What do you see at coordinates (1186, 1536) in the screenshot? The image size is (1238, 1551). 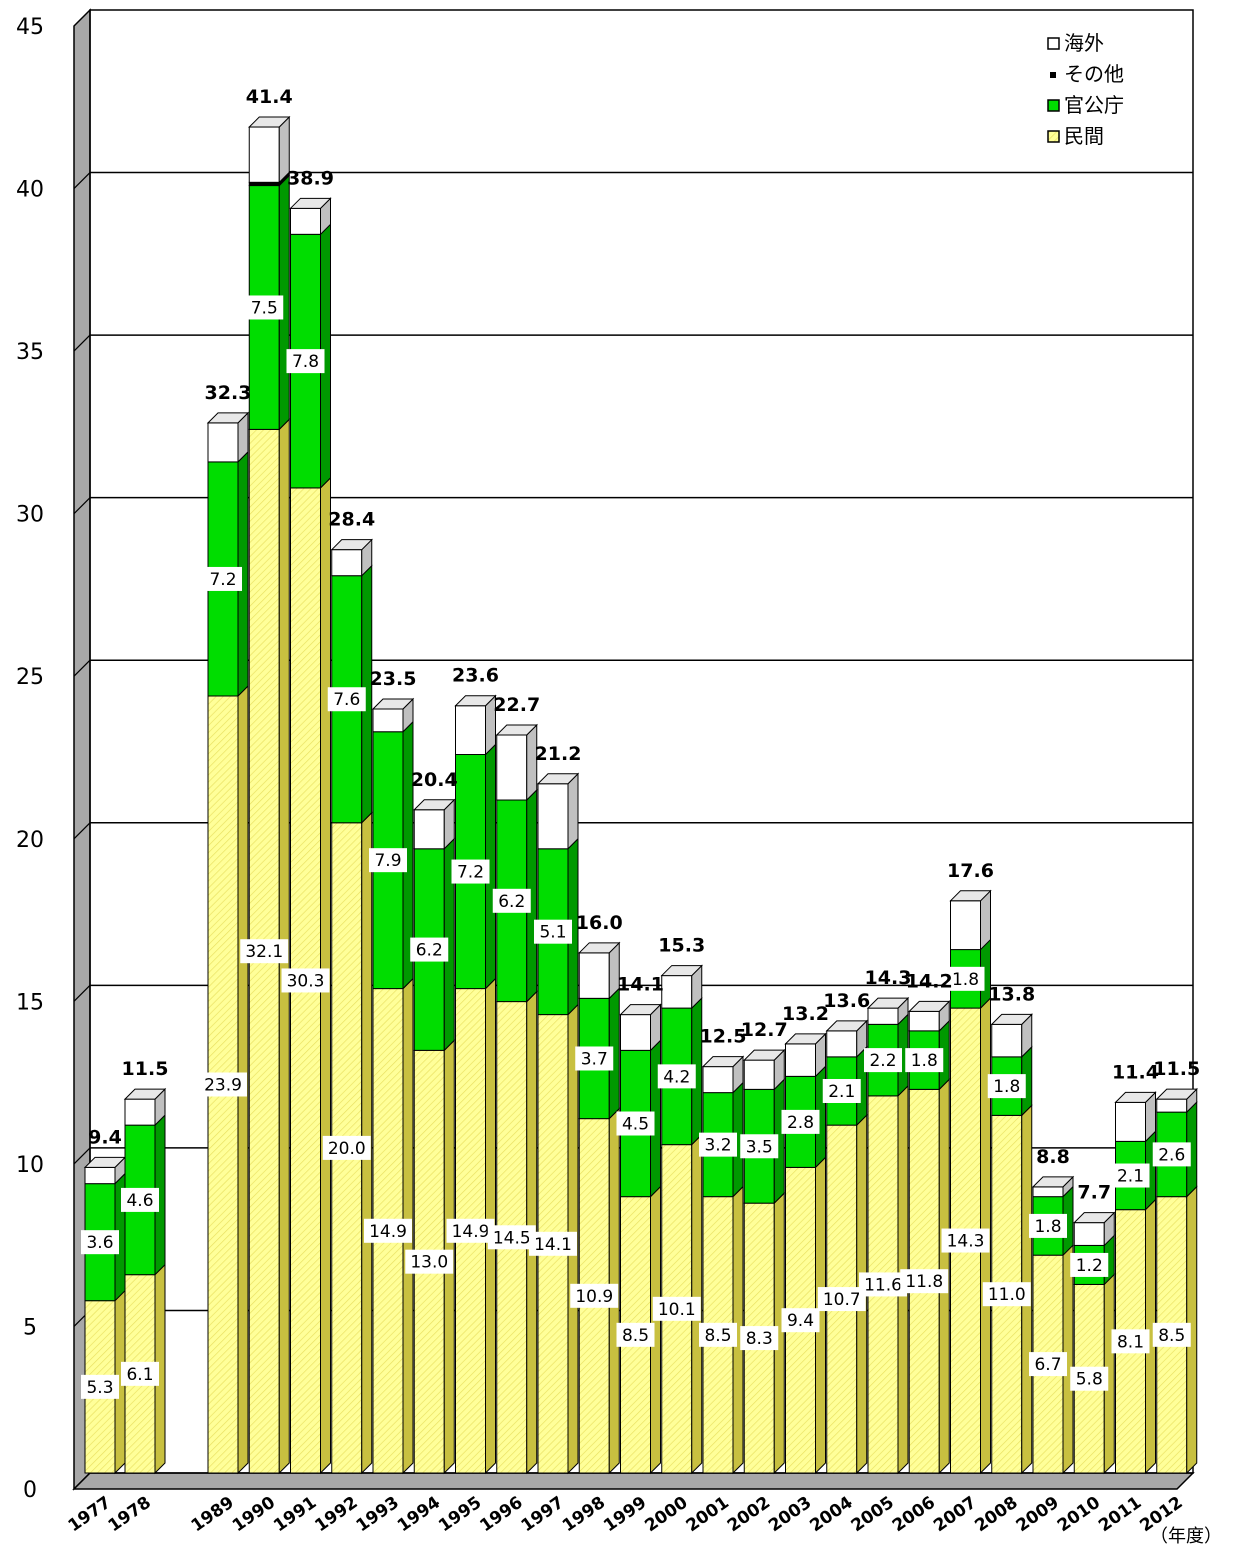 I see `x-axis-unit-label: （年度）` at bounding box center [1186, 1536].